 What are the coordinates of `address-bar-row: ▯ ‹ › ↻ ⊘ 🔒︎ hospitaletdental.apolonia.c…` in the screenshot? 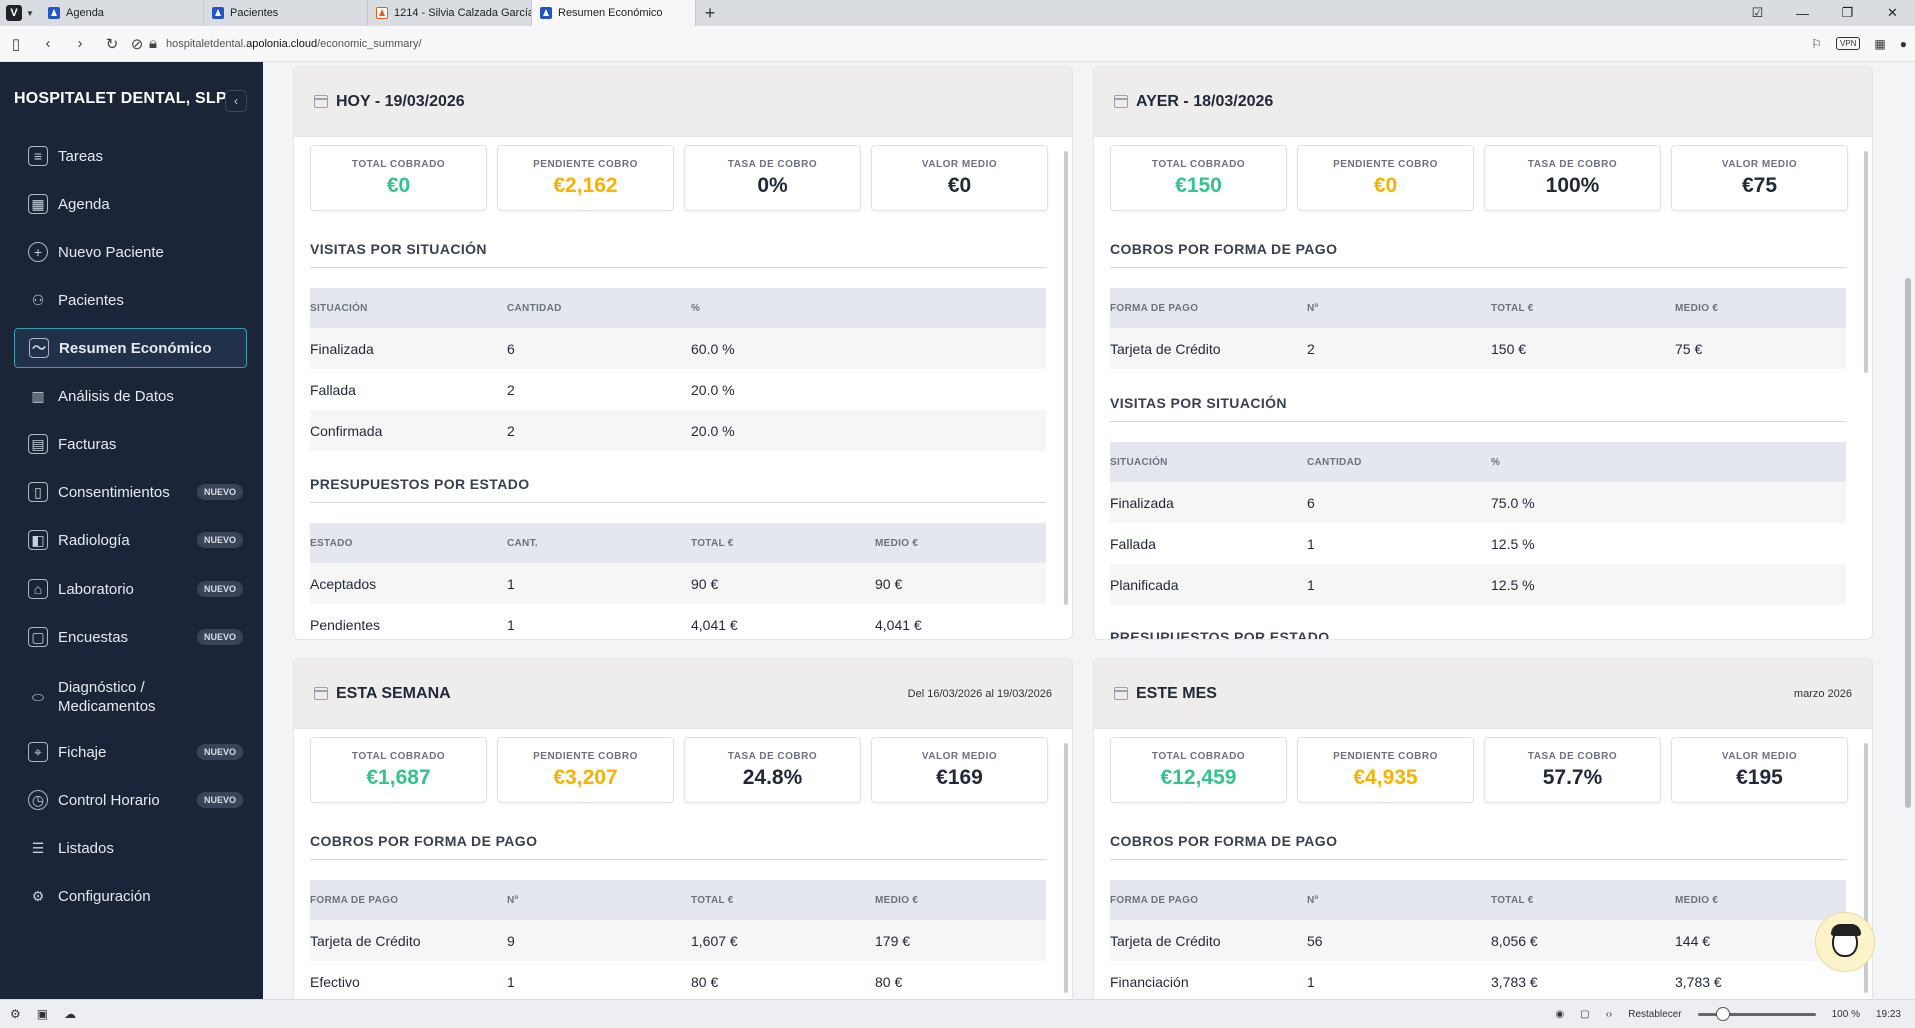 It's located at (957, 44).